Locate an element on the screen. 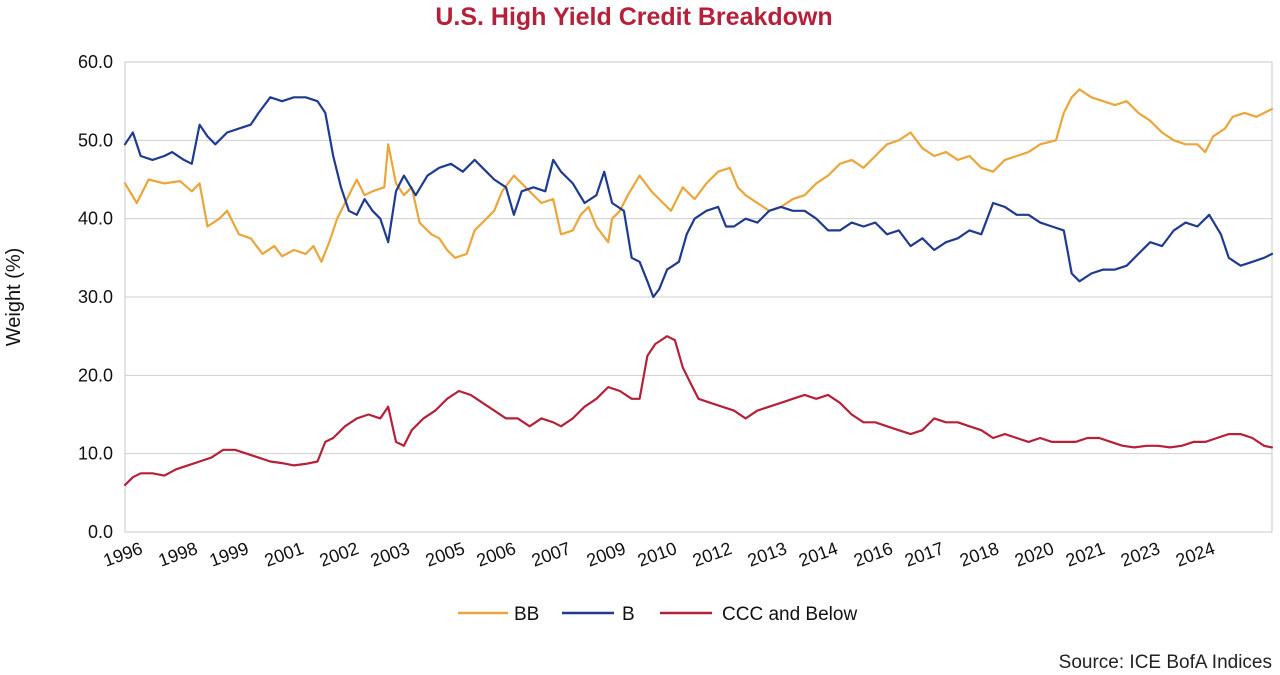 Image resolution: width=1280 pixels, height=675 pixels. y-tick-label: 30.0 is located at coordinates (95, 297).